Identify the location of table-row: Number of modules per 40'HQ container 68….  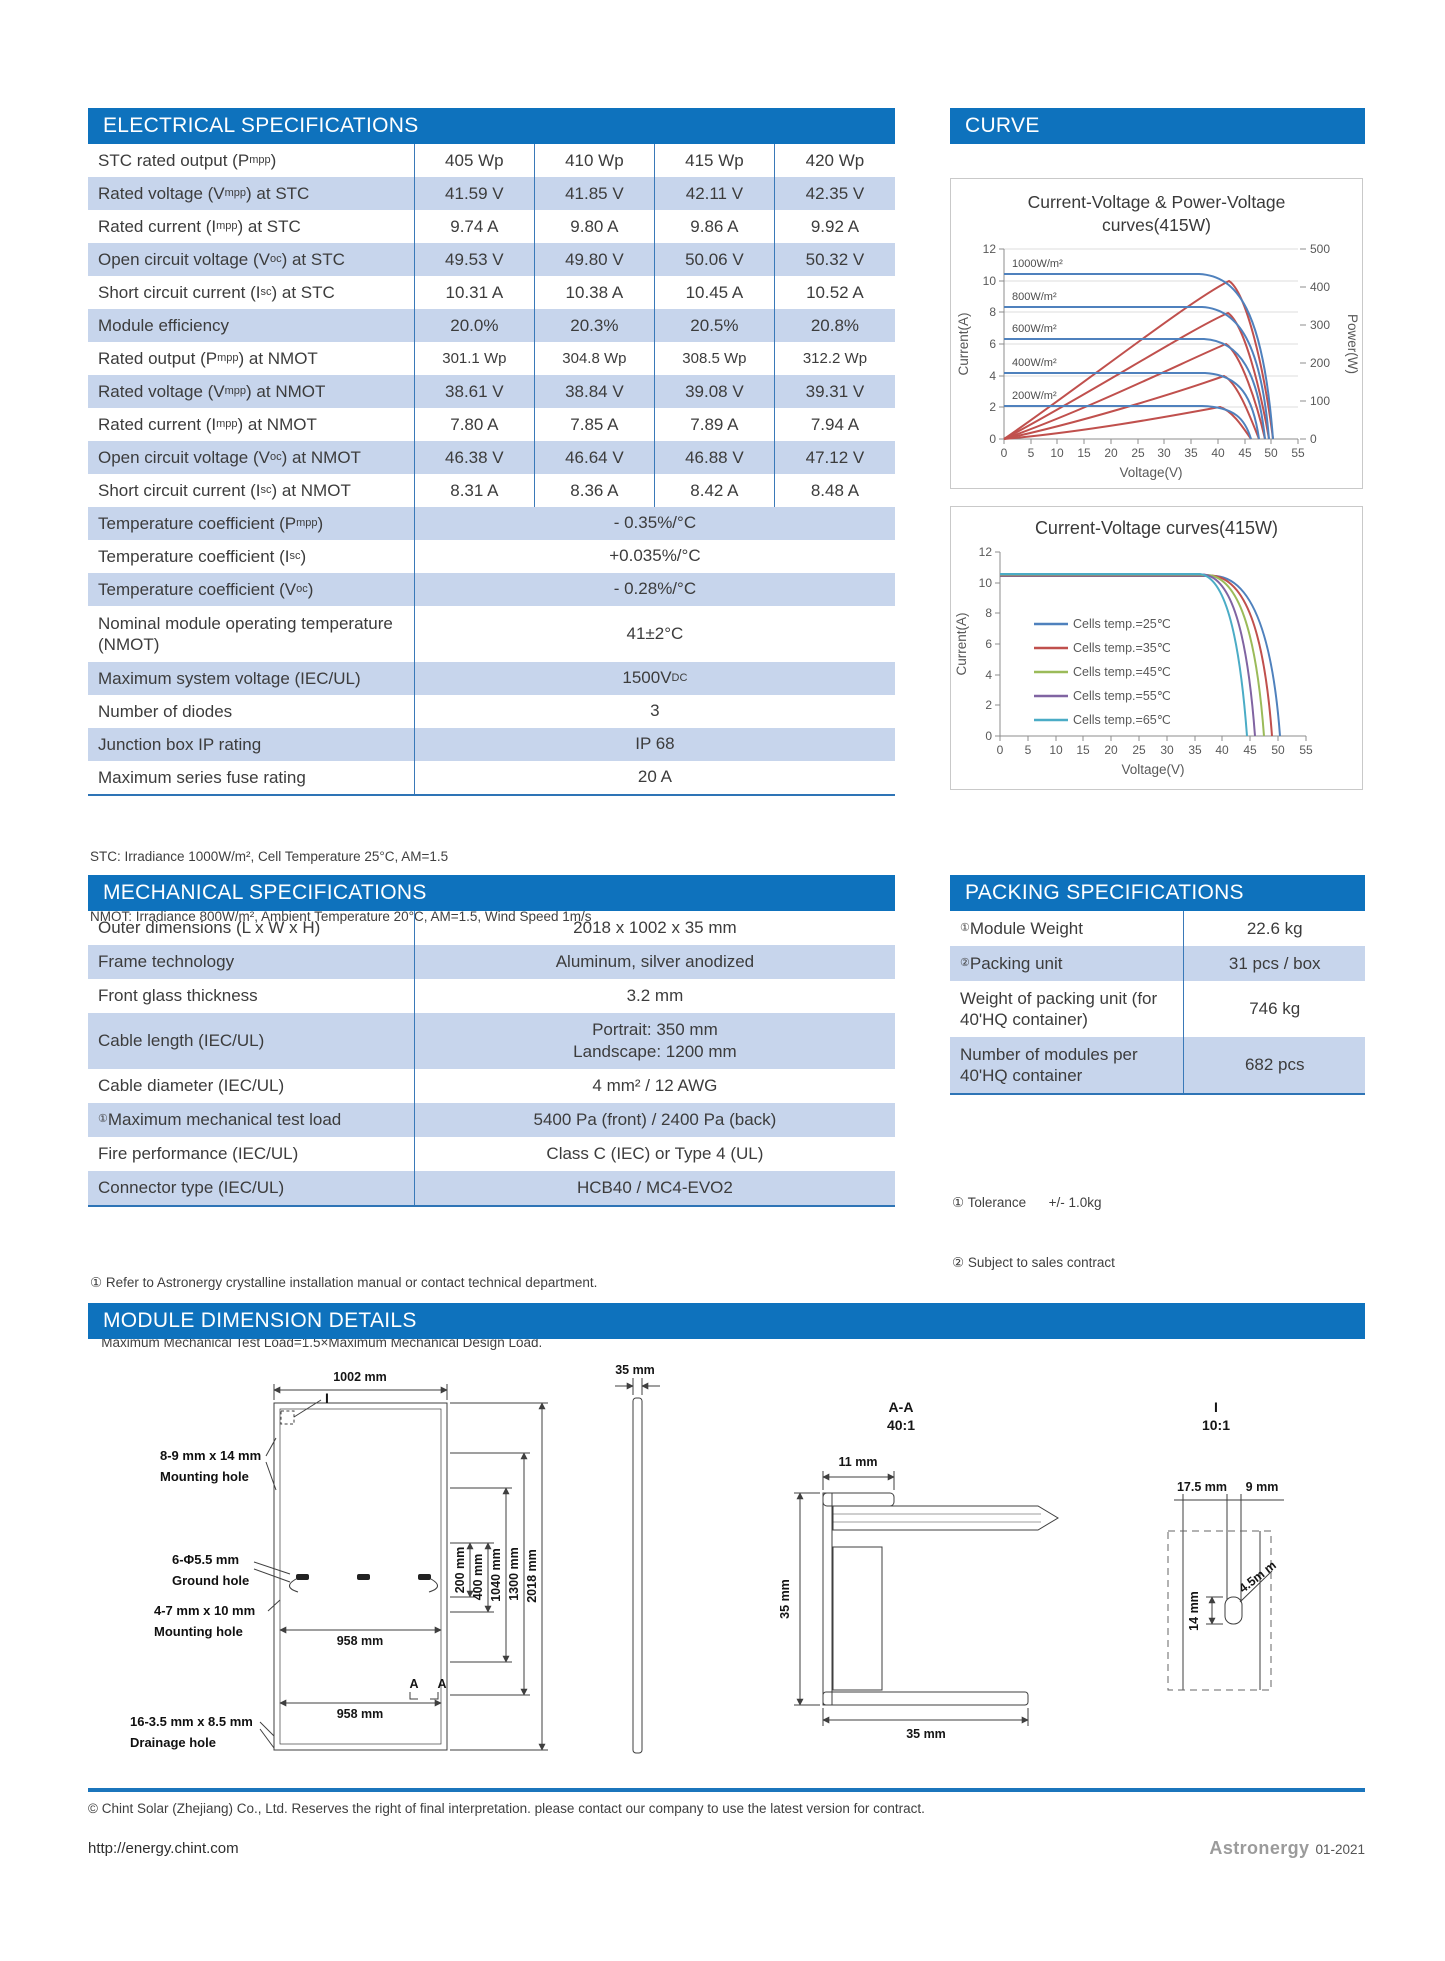
(1157, 1065).